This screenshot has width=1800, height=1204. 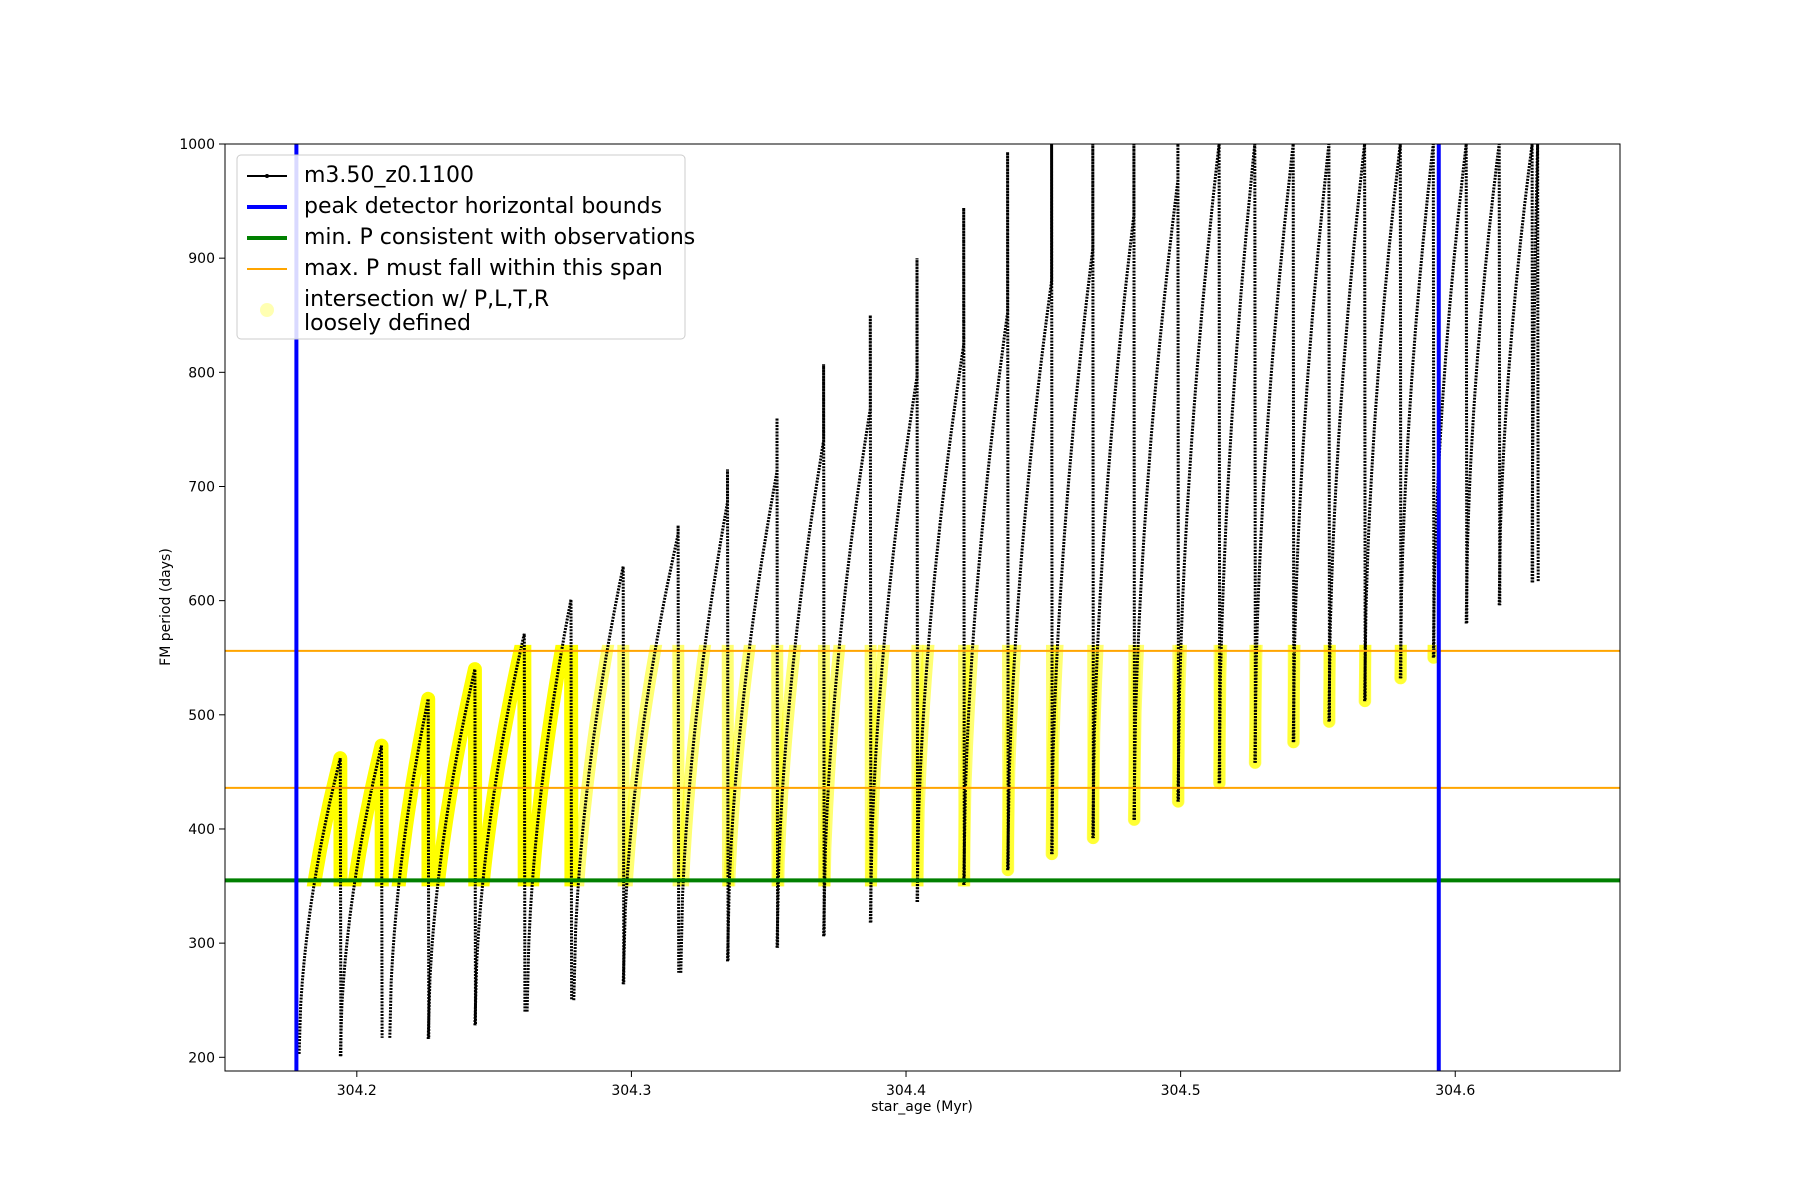 I want to click on x-tick-label: 304.3, so click(x=631, y=1091).